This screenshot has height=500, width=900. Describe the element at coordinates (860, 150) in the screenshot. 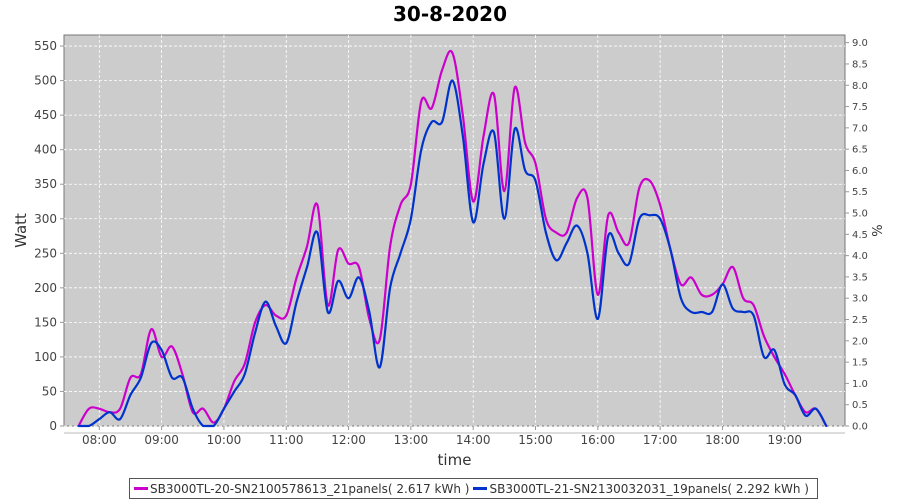

I see `y2-tick-label: 6.5` at that location.